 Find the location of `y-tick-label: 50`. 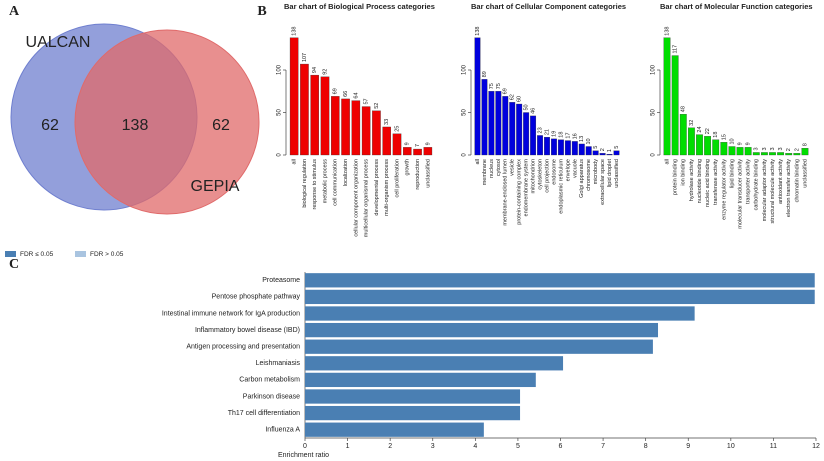

y-tick-label: 50 is located at coordinates (654, 112).